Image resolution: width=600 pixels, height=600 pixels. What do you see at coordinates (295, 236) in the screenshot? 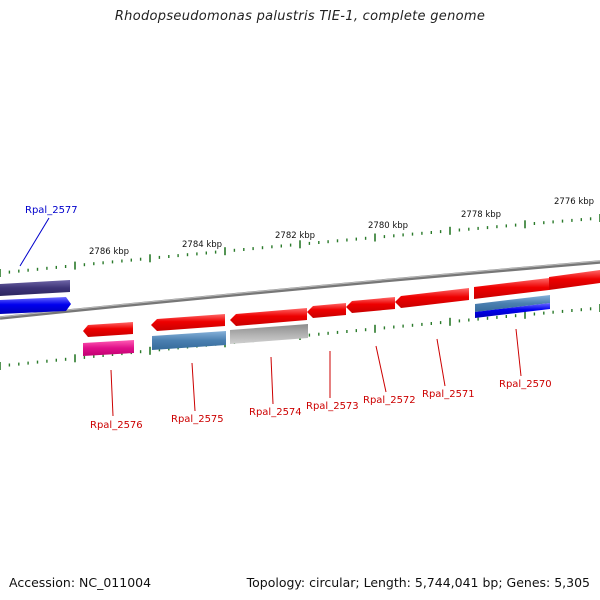
I see `scale-label-2782: 2782 kbp` at bounding box center [295, 236].